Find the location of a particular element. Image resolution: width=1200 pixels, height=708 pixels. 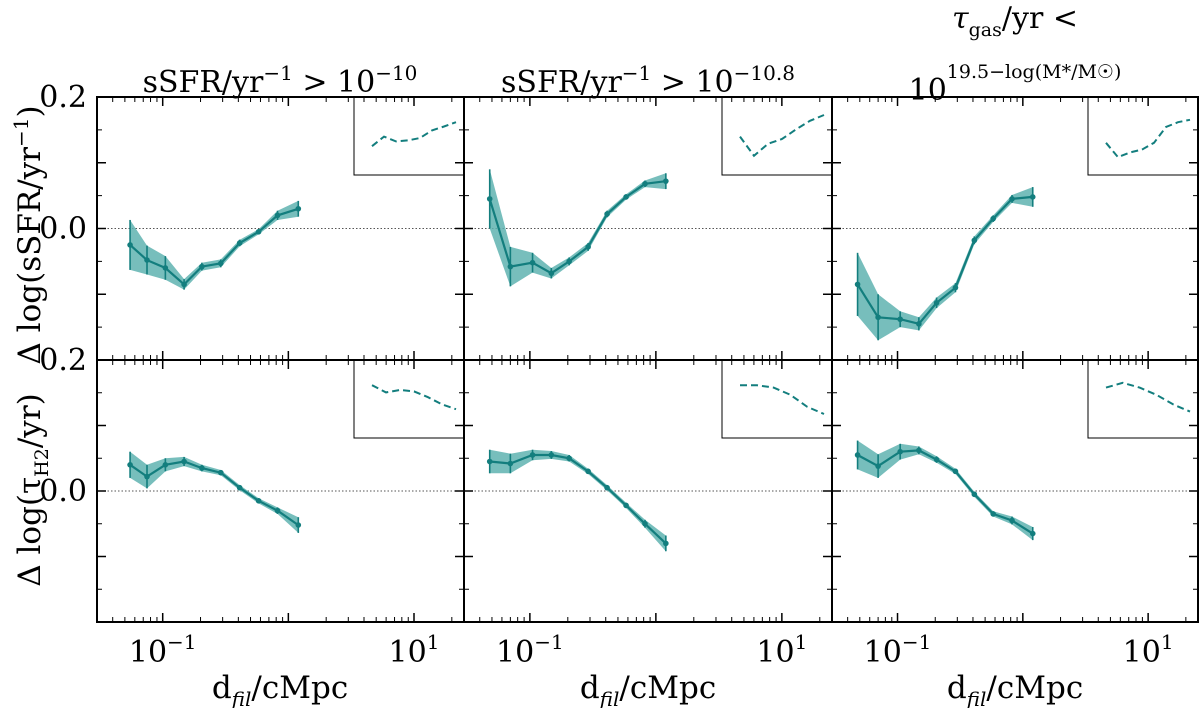

col-title-3-line2: 1019.5−log(M*/M☉) is located at coordinates (1015, 84).